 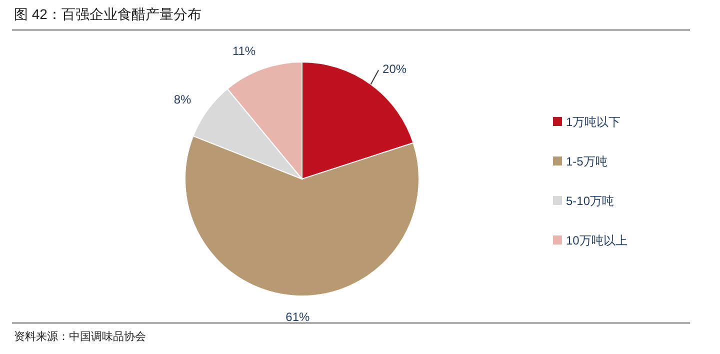 I want to click on data-label: 61%, so click(x=298, y=317).